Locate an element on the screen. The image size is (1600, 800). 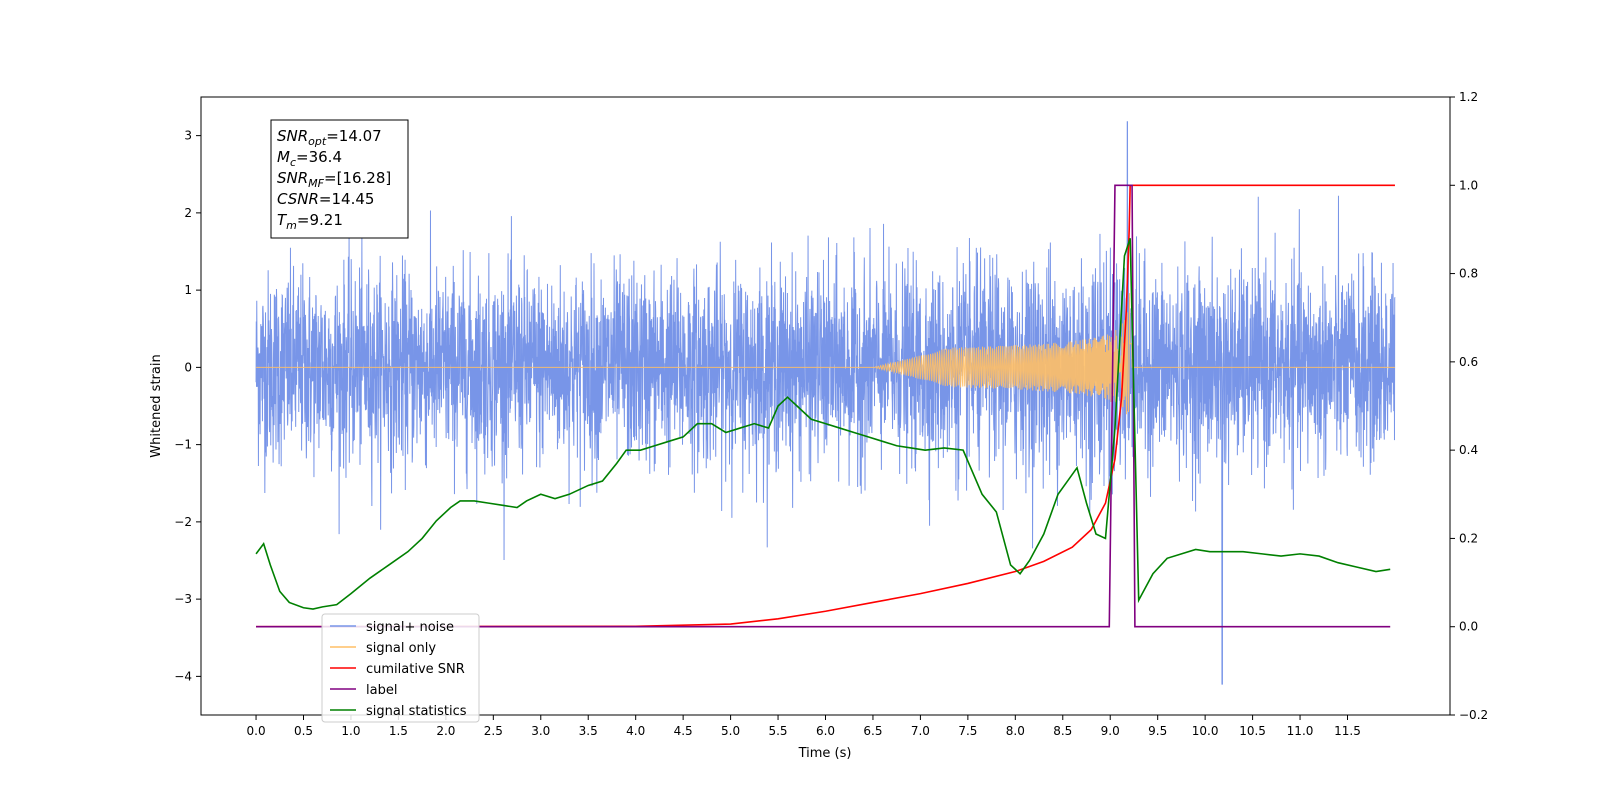
annotation-subscript: m is located at coordinates (291, 225).